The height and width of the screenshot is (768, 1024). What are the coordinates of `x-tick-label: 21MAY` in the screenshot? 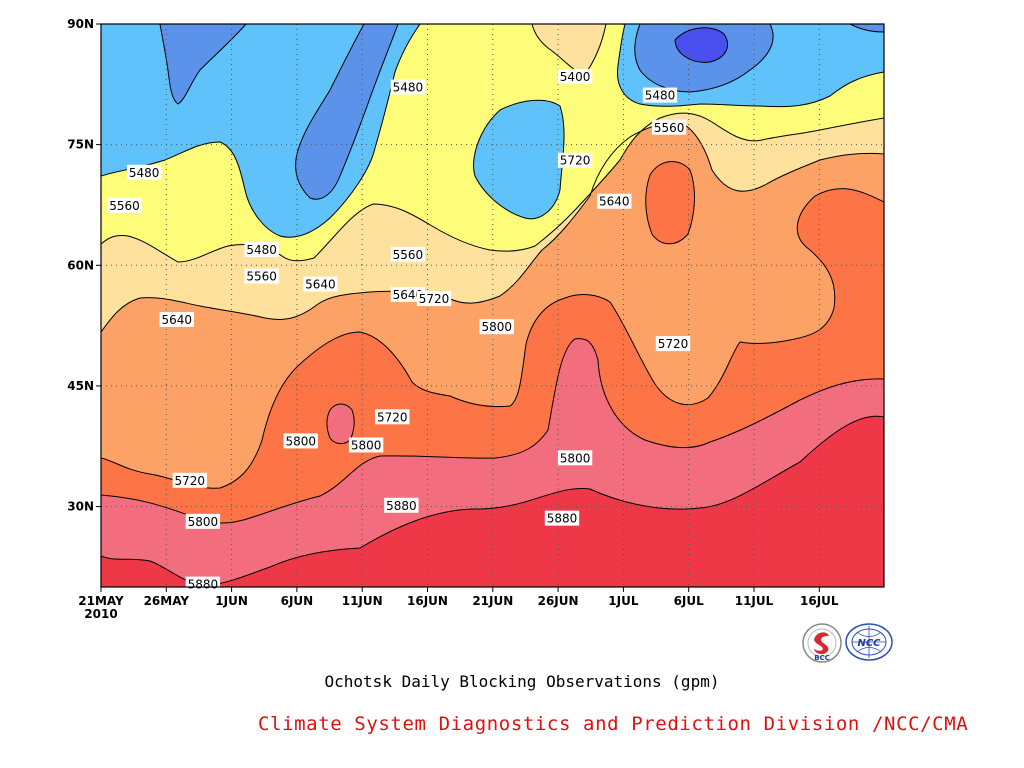 It's located at (101, 601).